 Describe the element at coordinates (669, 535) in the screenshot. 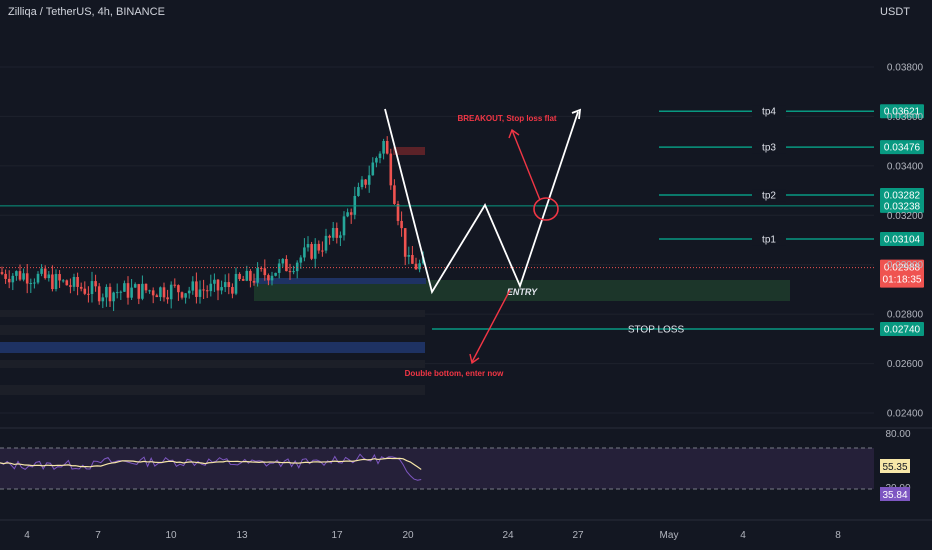

I see `time-tick: May` at that location.